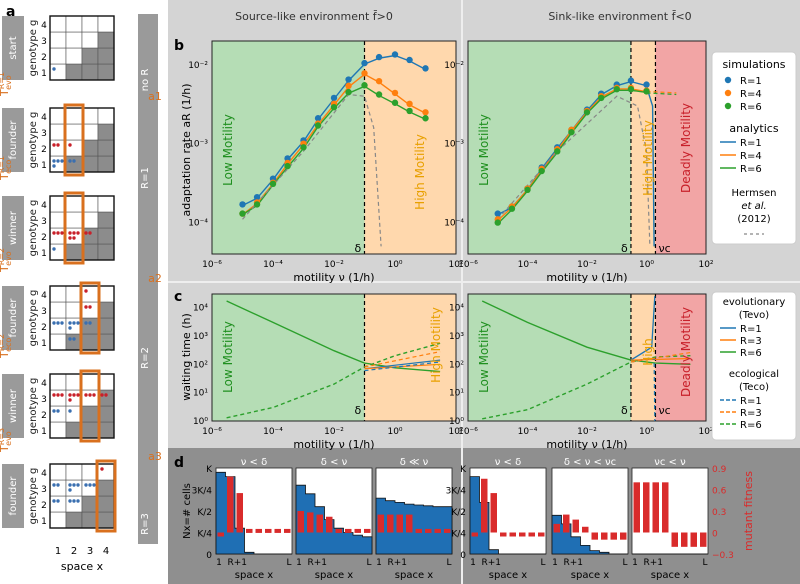 The height and width of the screenshot is (584, 800). What do you see at coordinates (198, 66) in the screenshot?
I see `y-tick: 10⁻²` at bounding box center [198, 66].